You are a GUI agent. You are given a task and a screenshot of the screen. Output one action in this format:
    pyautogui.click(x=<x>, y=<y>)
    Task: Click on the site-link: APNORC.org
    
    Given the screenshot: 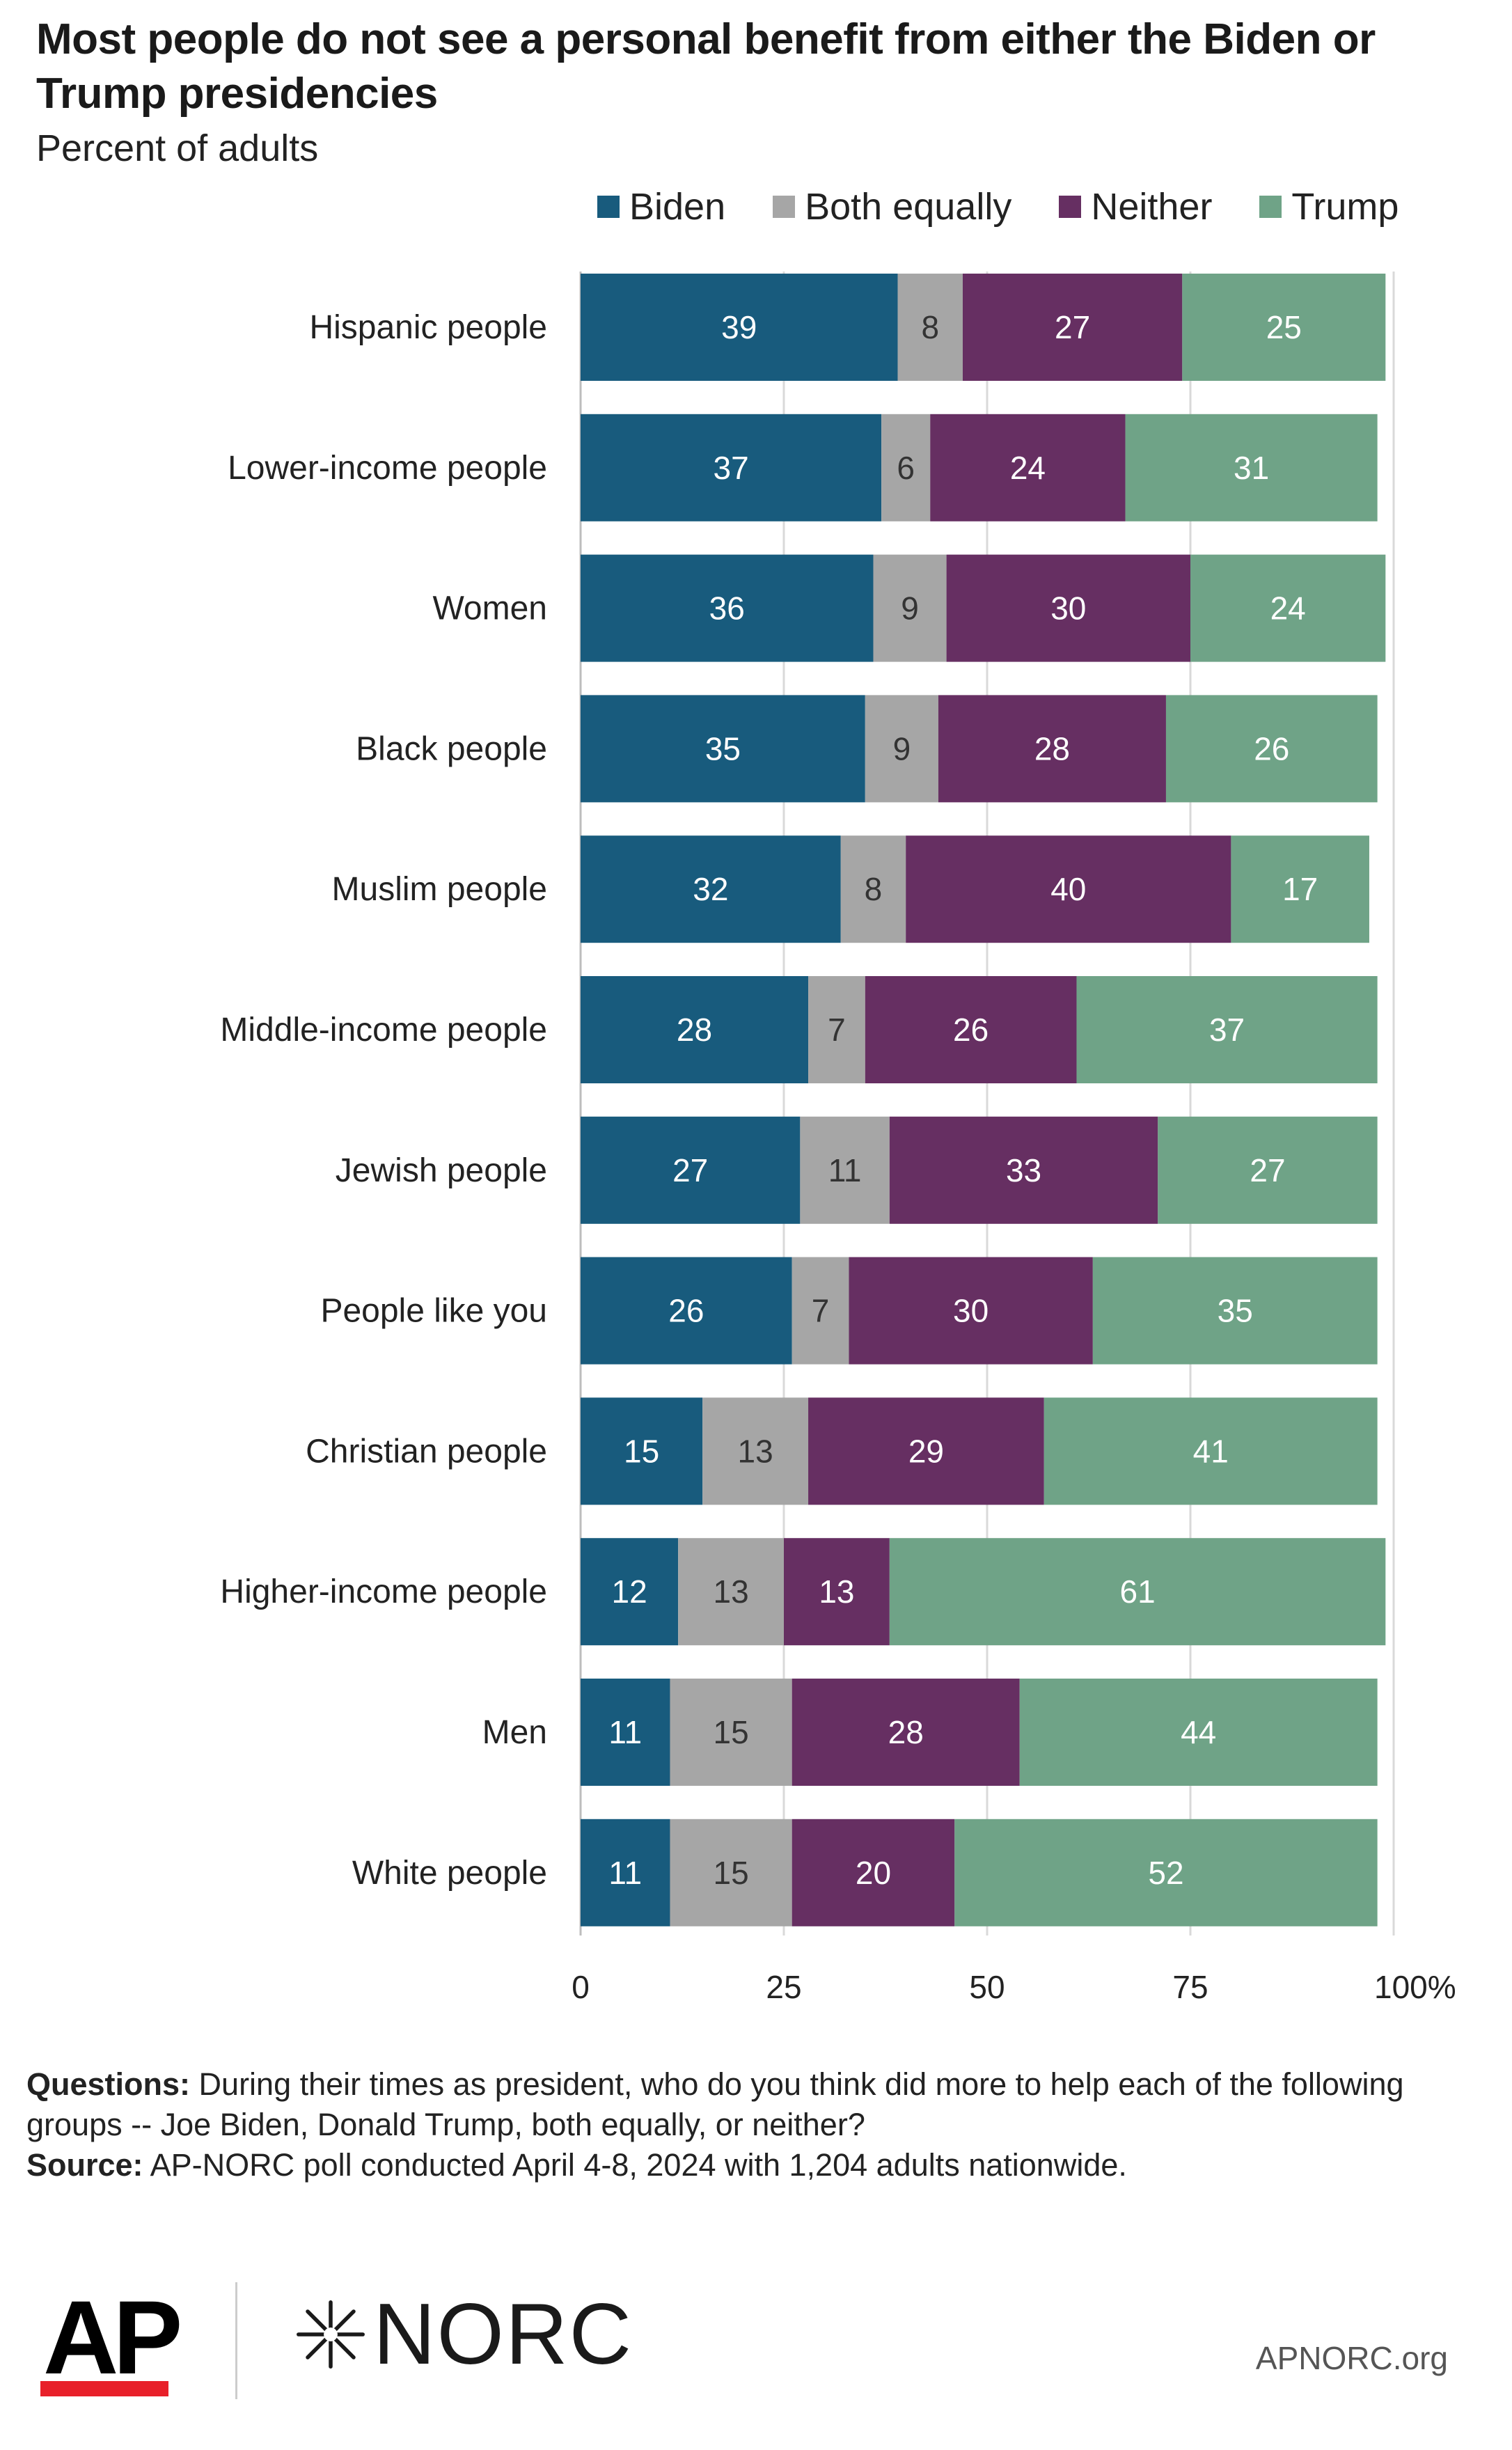 What is the action you would take?
    pyautogui.click(x=1351, y=2358)
    